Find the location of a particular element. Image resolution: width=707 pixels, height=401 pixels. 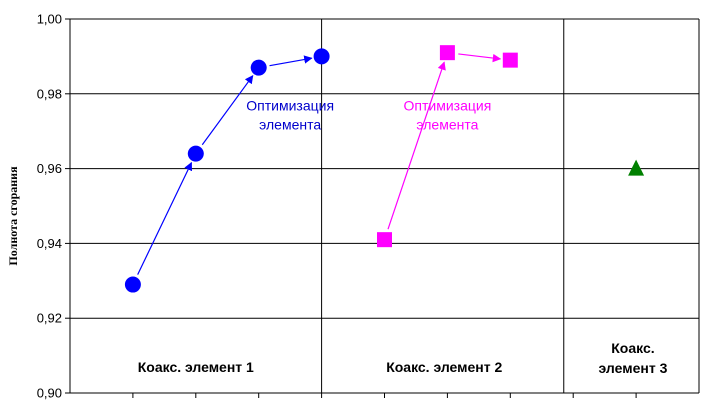

x-ticks is located at coordinates (384, 395).